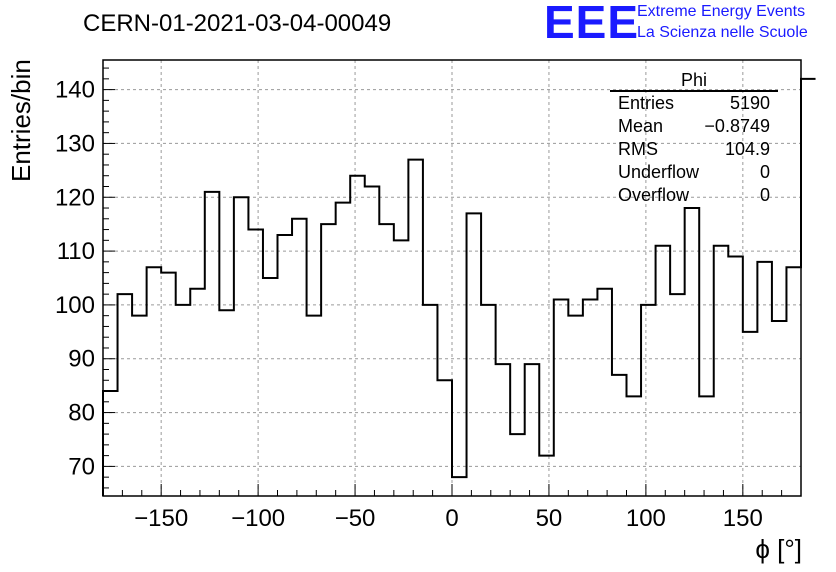  What do you see at coordinates (646, 518) in the screenshot?
I see `x-tick-label: 100` at bounding box center [646, 518].